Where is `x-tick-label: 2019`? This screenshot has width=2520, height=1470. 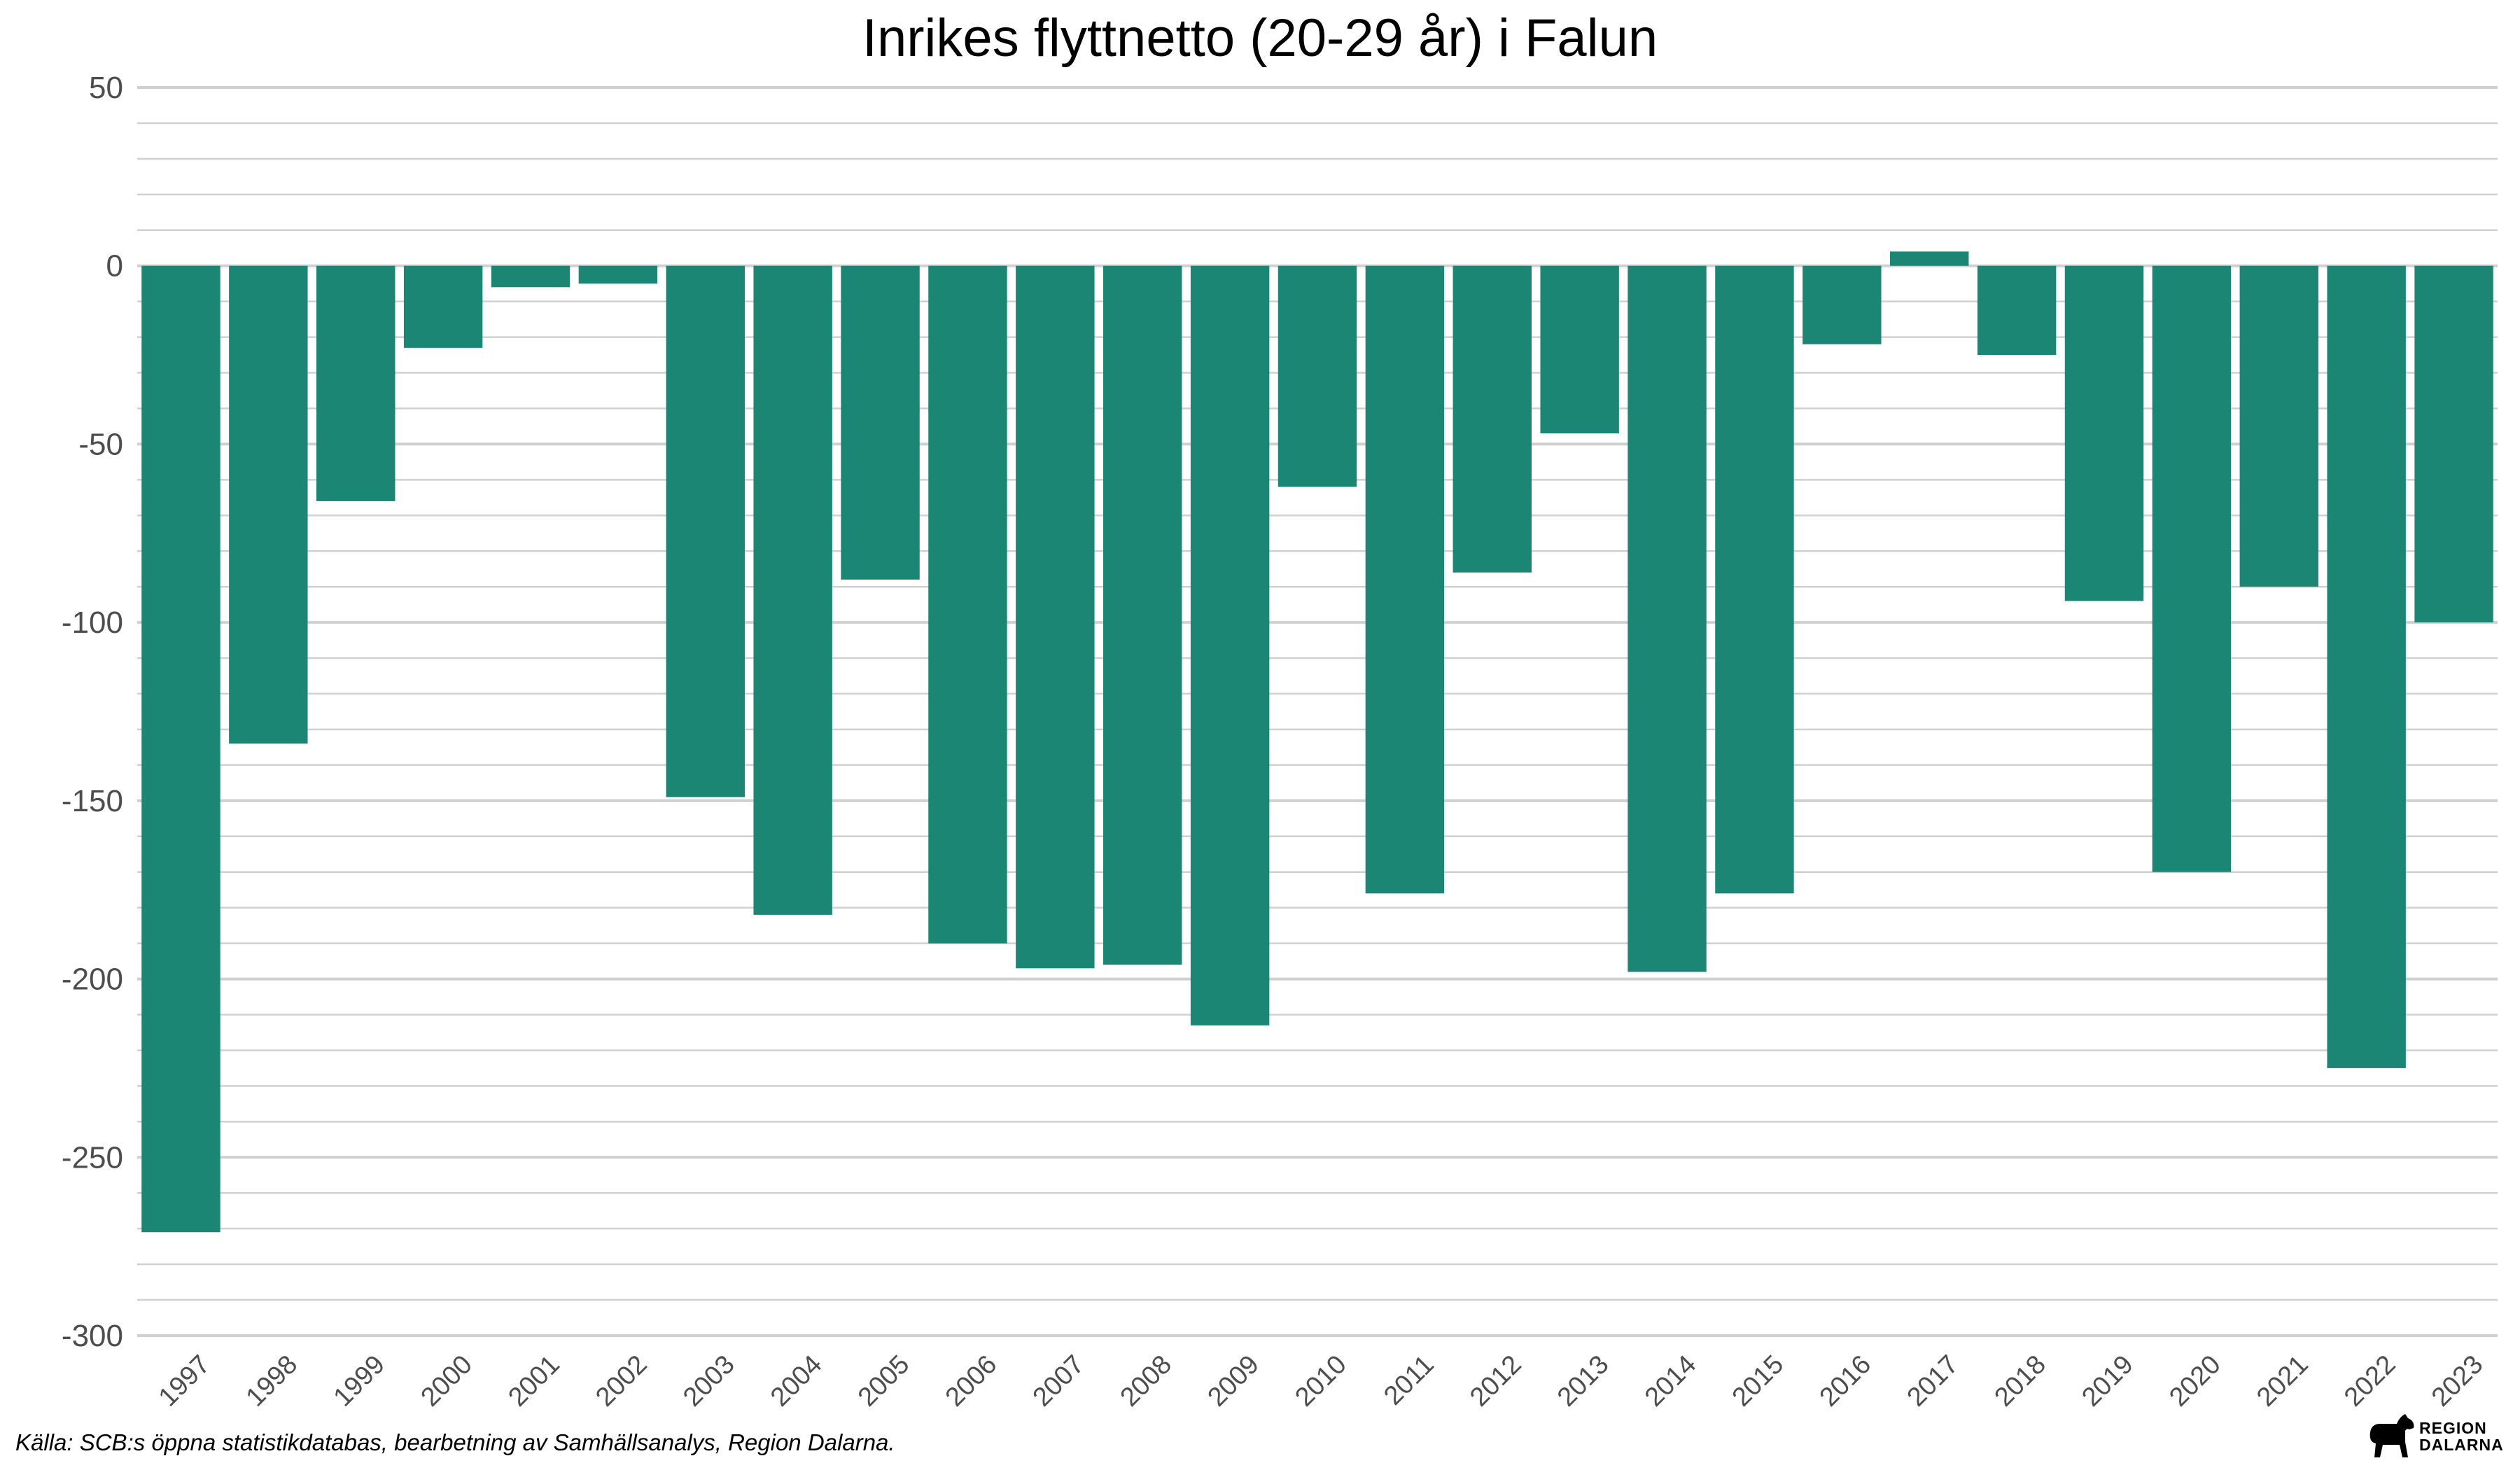 x-tick-label: 2019 is located at coordinates (2107, 1381).